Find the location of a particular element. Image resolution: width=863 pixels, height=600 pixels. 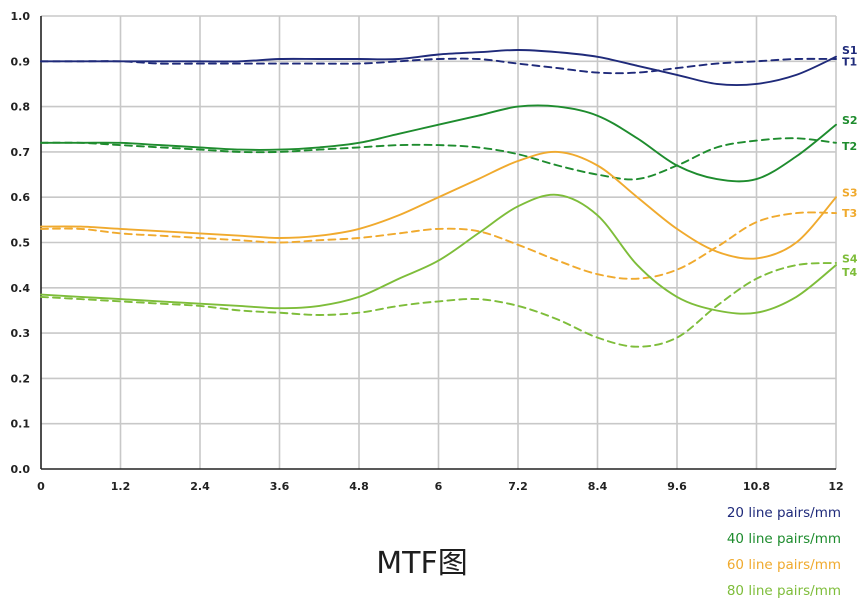

legend-entry: 80 line pairs/mm is located at coordinates (784, 591).